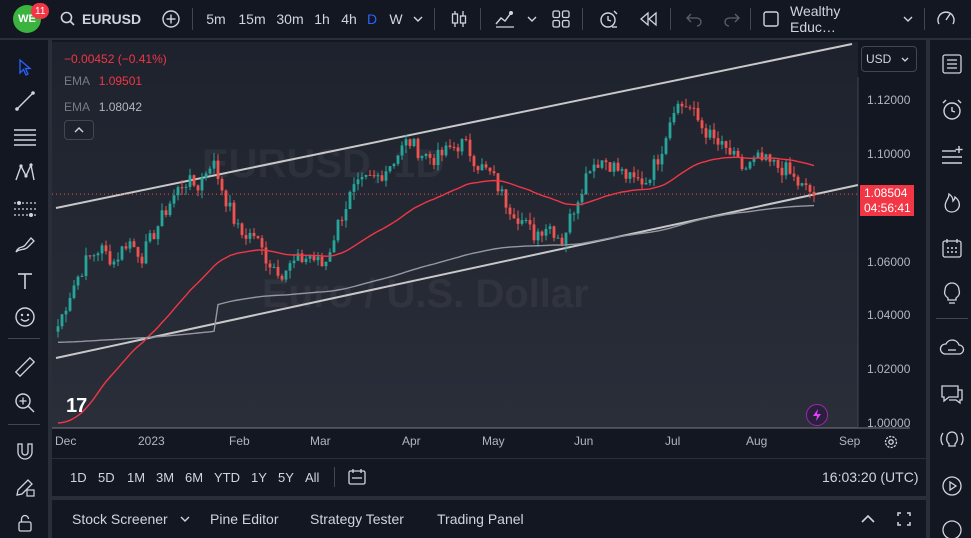 This screenshot has height=538, width=971. I want to click on price-tick-label: 1.06000, so click(889, 261).